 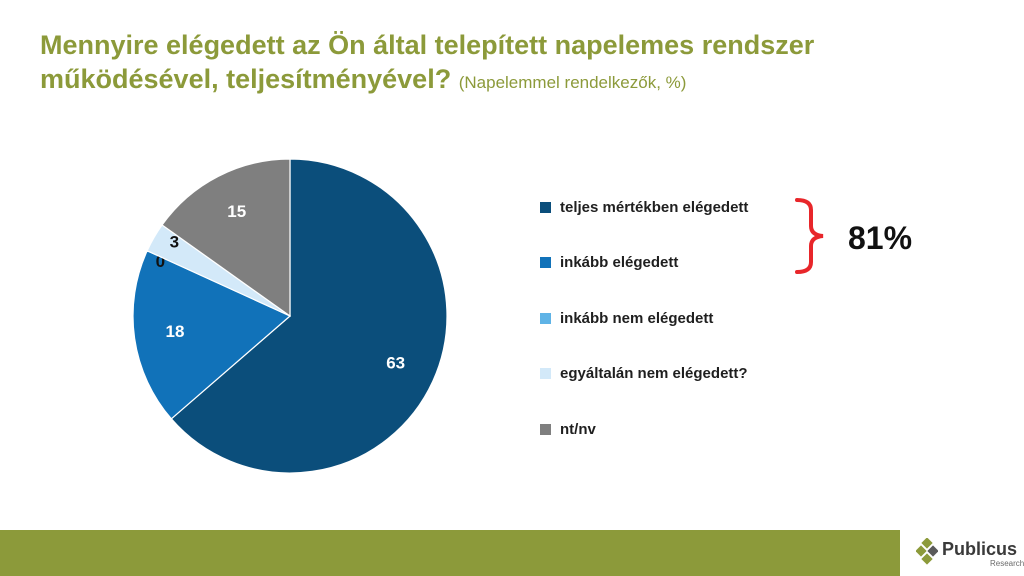 What do you see at coordinates (927, 551) in the screenshot?
I see `logo-mark-icon` at bounding box center [927, 551].